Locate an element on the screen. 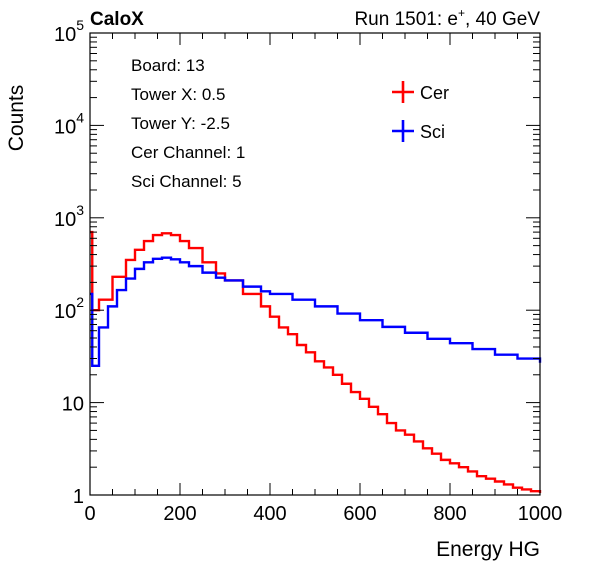 Image resolution: width=596 pixels, height=572 pixels. x-tick-label: 600 is located at coordinates (359, 514).